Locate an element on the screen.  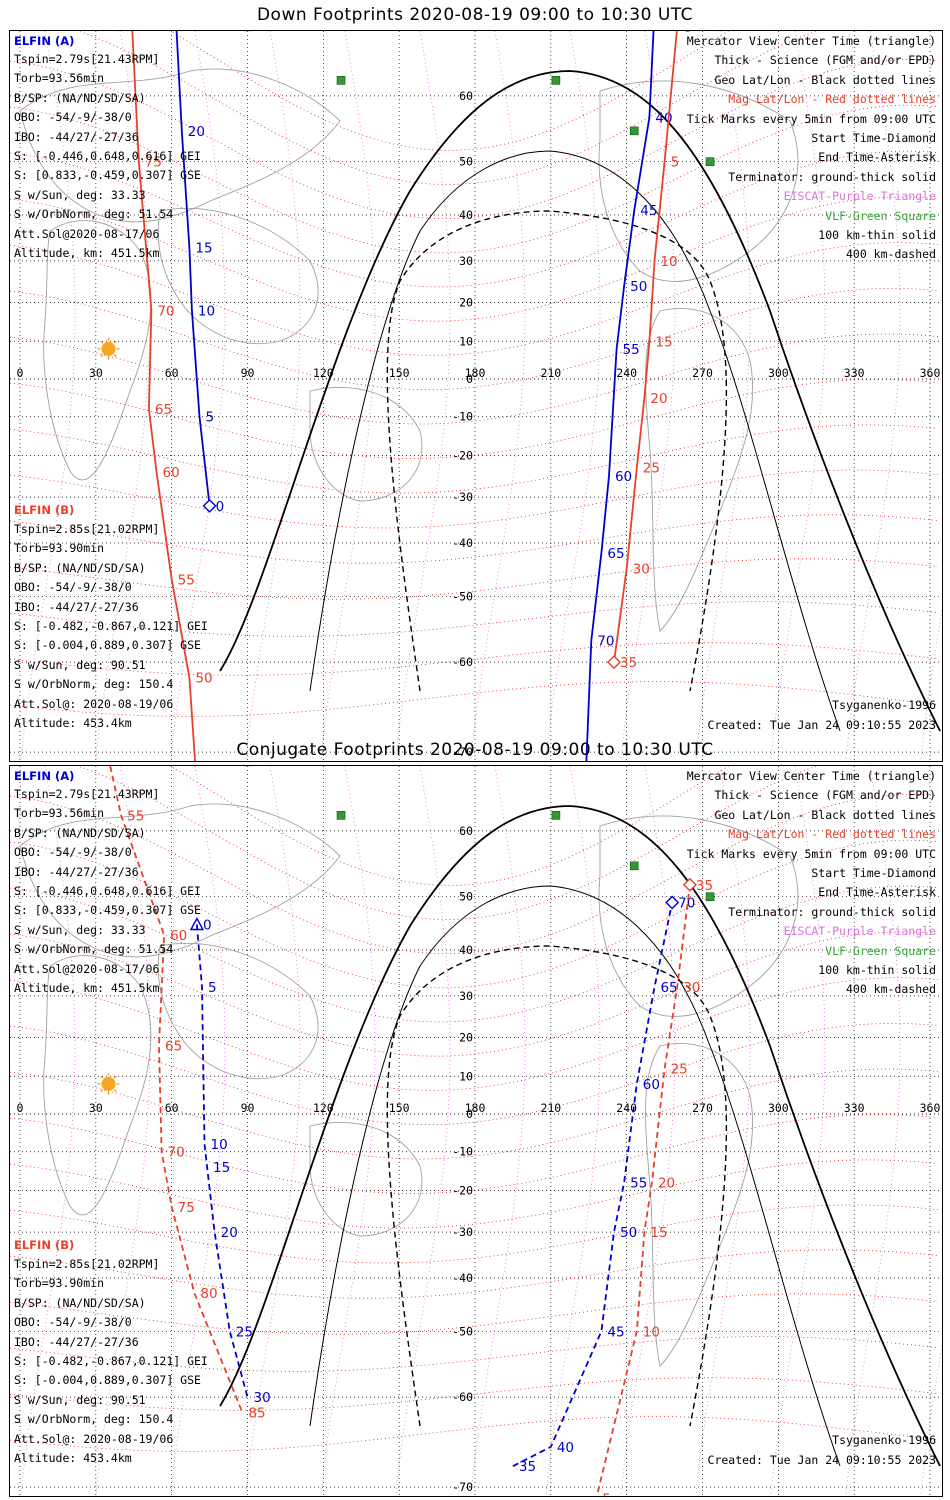
x-tick-label: 60 is located at coordinates (172, 373).